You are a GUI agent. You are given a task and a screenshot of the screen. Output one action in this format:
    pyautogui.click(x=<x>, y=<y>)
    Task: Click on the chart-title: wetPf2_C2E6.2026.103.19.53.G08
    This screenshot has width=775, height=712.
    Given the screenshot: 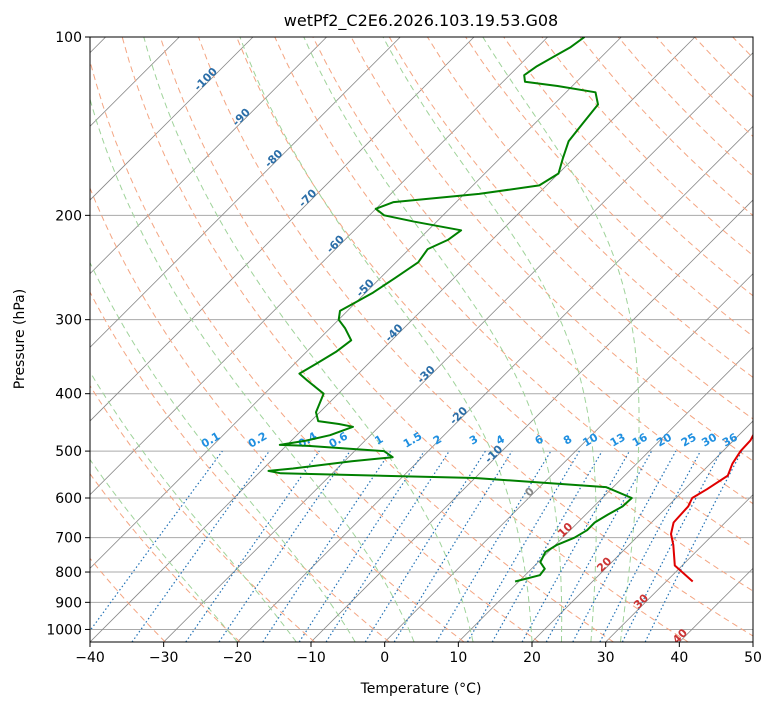 What is the action you would take?
    pyautogui.click(x=421, y=21)
    